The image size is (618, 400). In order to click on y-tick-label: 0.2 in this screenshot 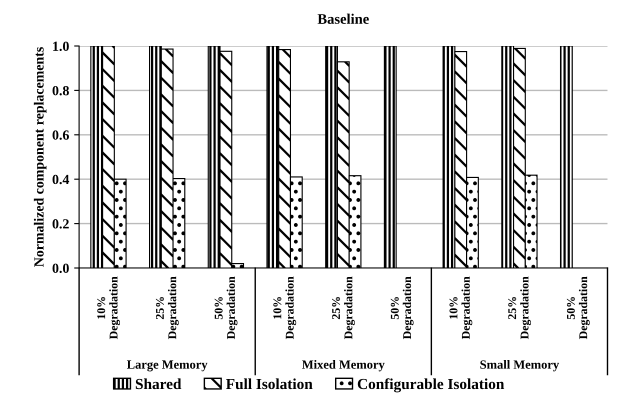, I will do `click(60, 224)`.